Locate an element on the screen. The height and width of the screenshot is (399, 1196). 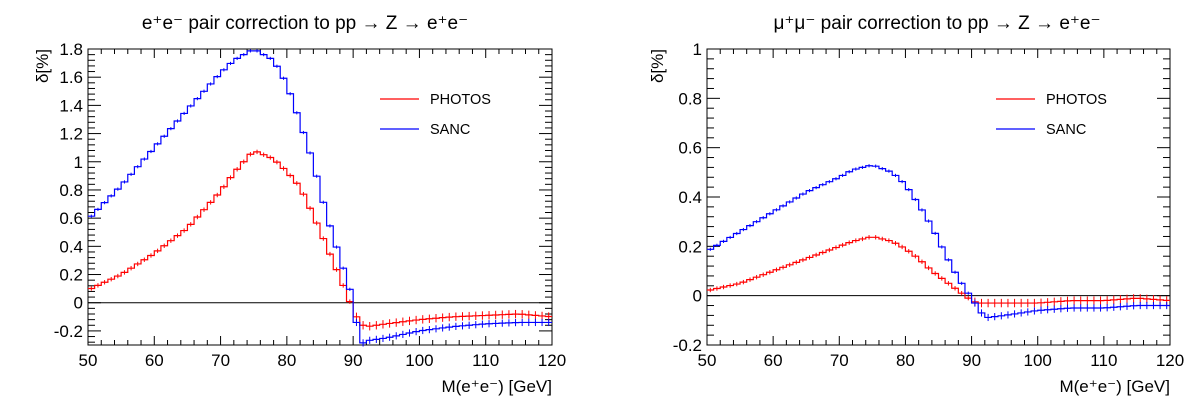
chart-title: μ⁺μ⁻ pair correction to pp → Z → e⁺e⁻ is located at coordinates (936, 23).